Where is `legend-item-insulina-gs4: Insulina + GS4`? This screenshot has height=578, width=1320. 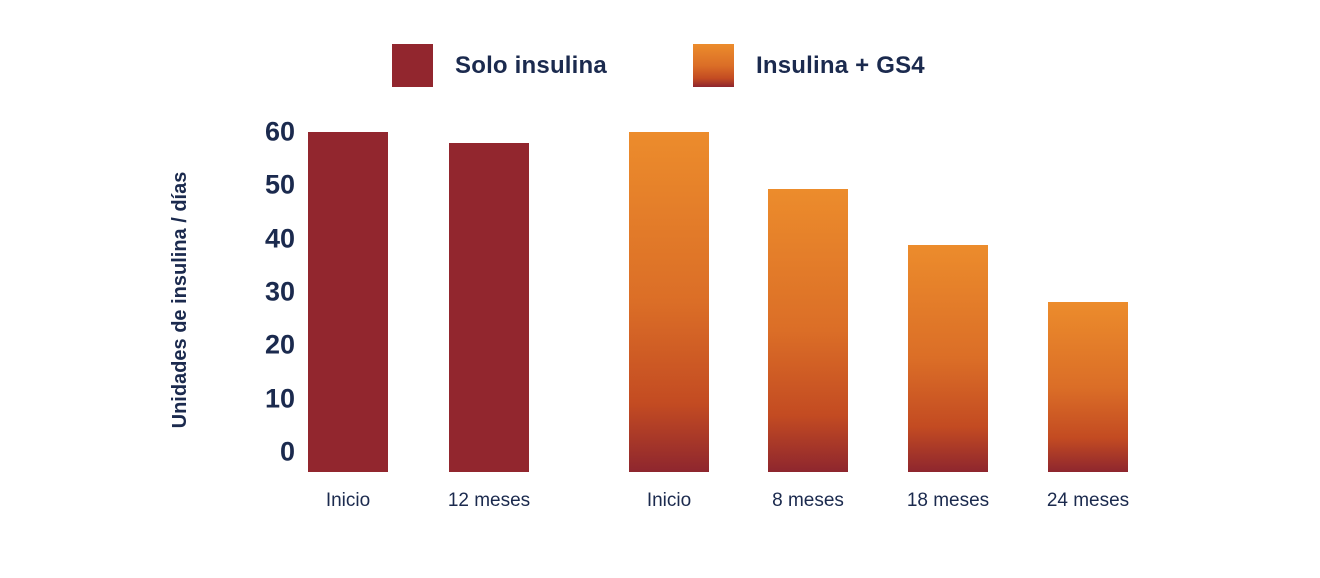 legend-item-insulina-gs4: Insulina + GS4 is located at coordinates (809, 65).